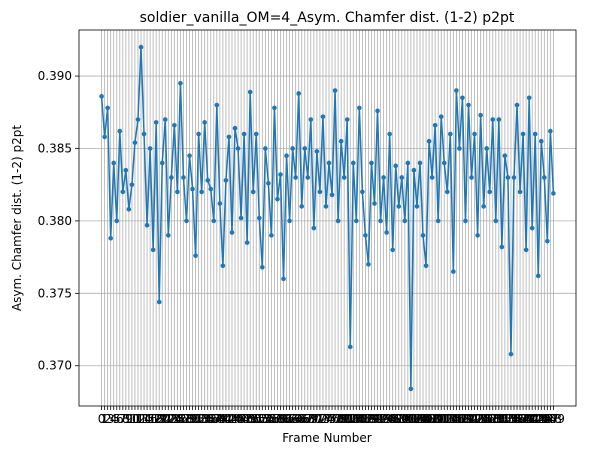 The height and width of the screenshot is (455, 596). I want to click on x-tick-label: 30, so click(192, 419).